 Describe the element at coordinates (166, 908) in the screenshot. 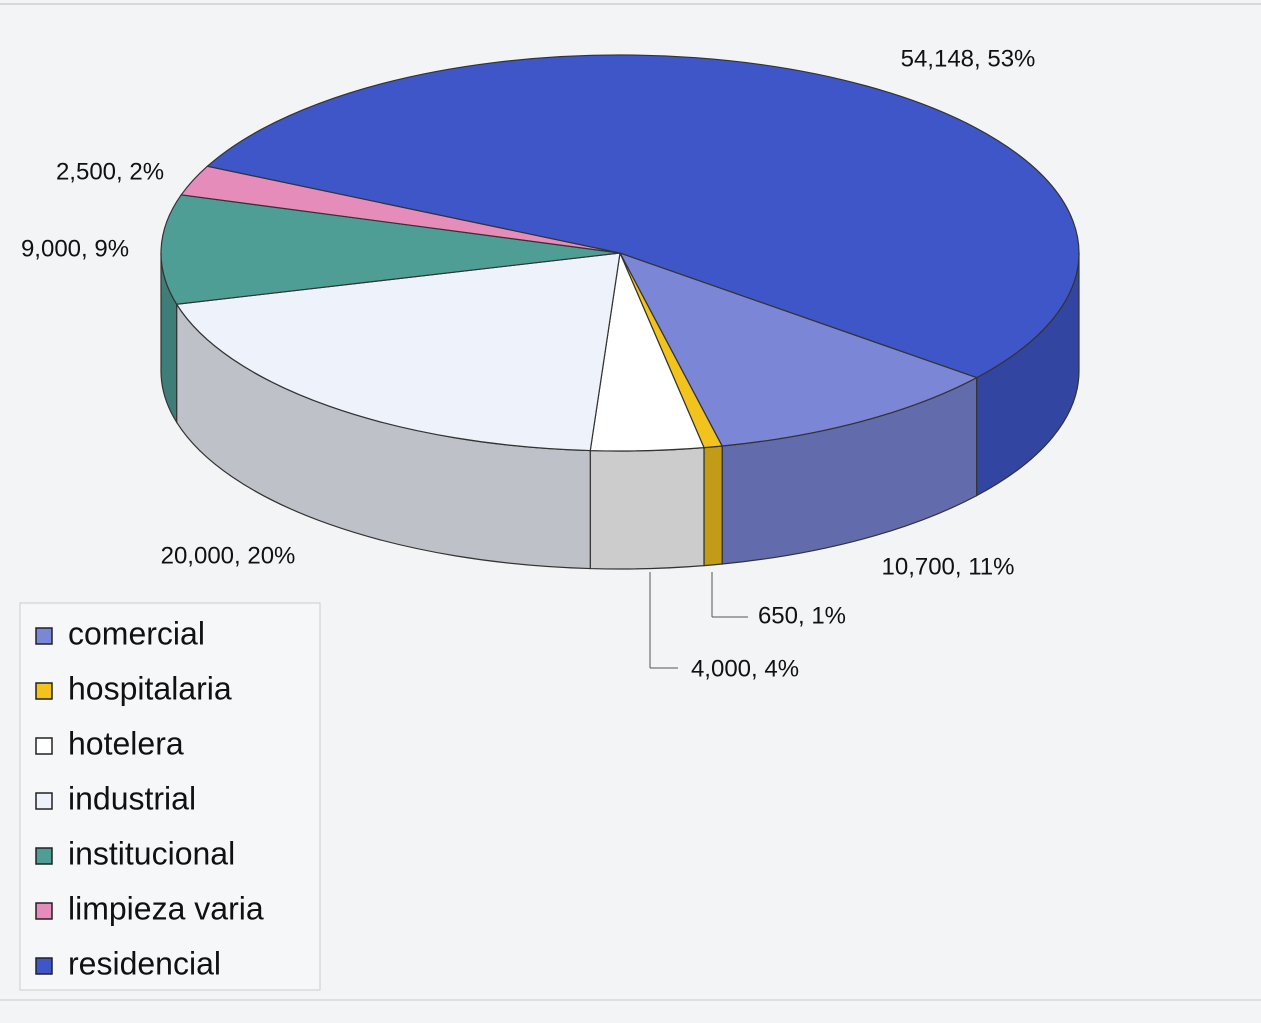

I see `legend-label: limpieza varia` at that location.